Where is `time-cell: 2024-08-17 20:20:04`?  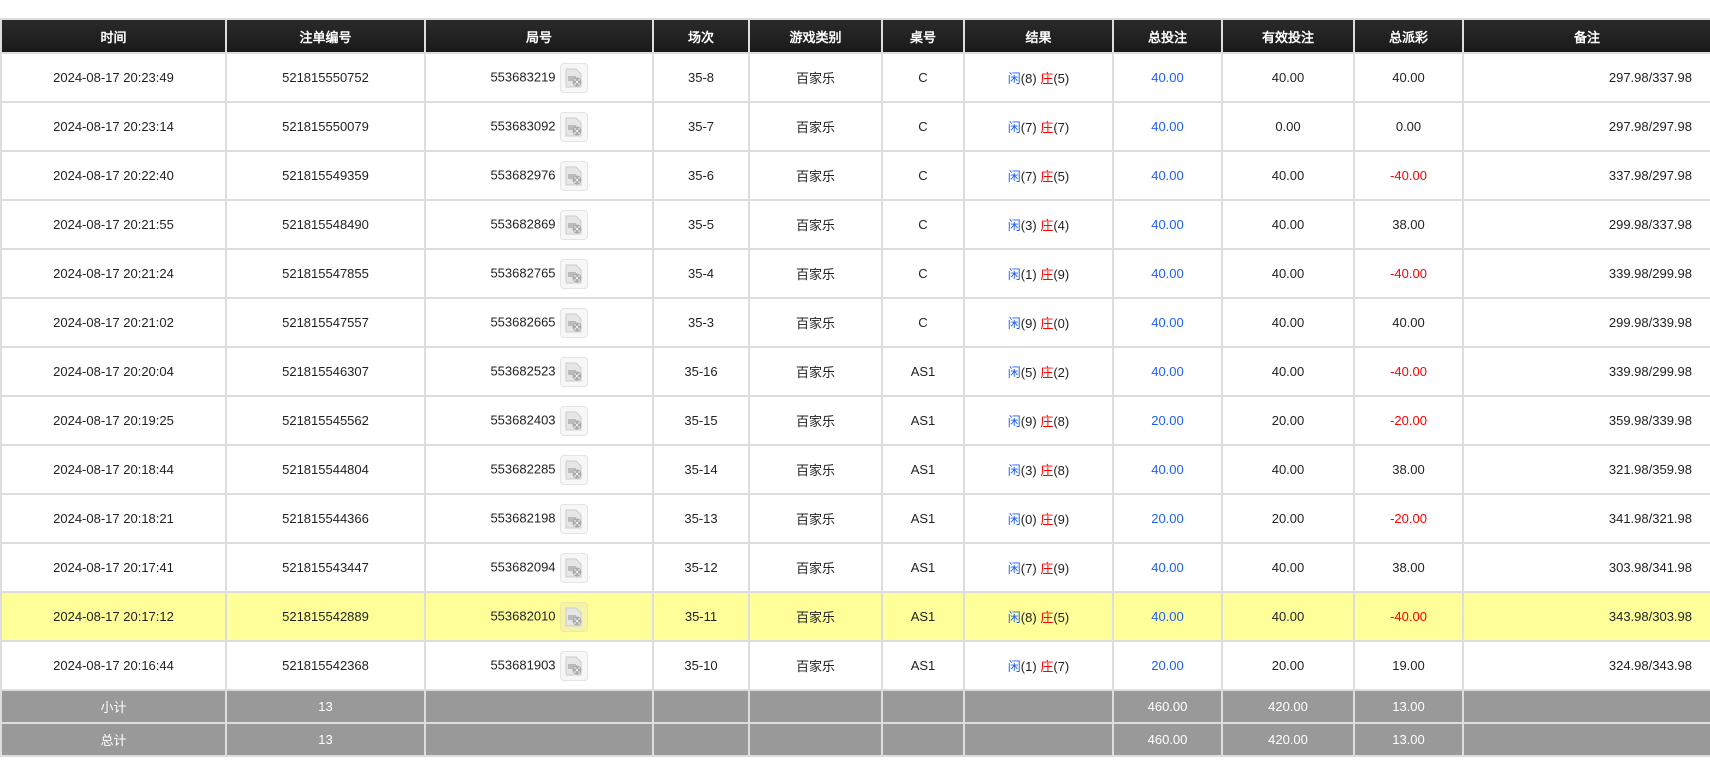
time-cell: 2024-08-17 20:20:04 is located at coordinates (113, 371).